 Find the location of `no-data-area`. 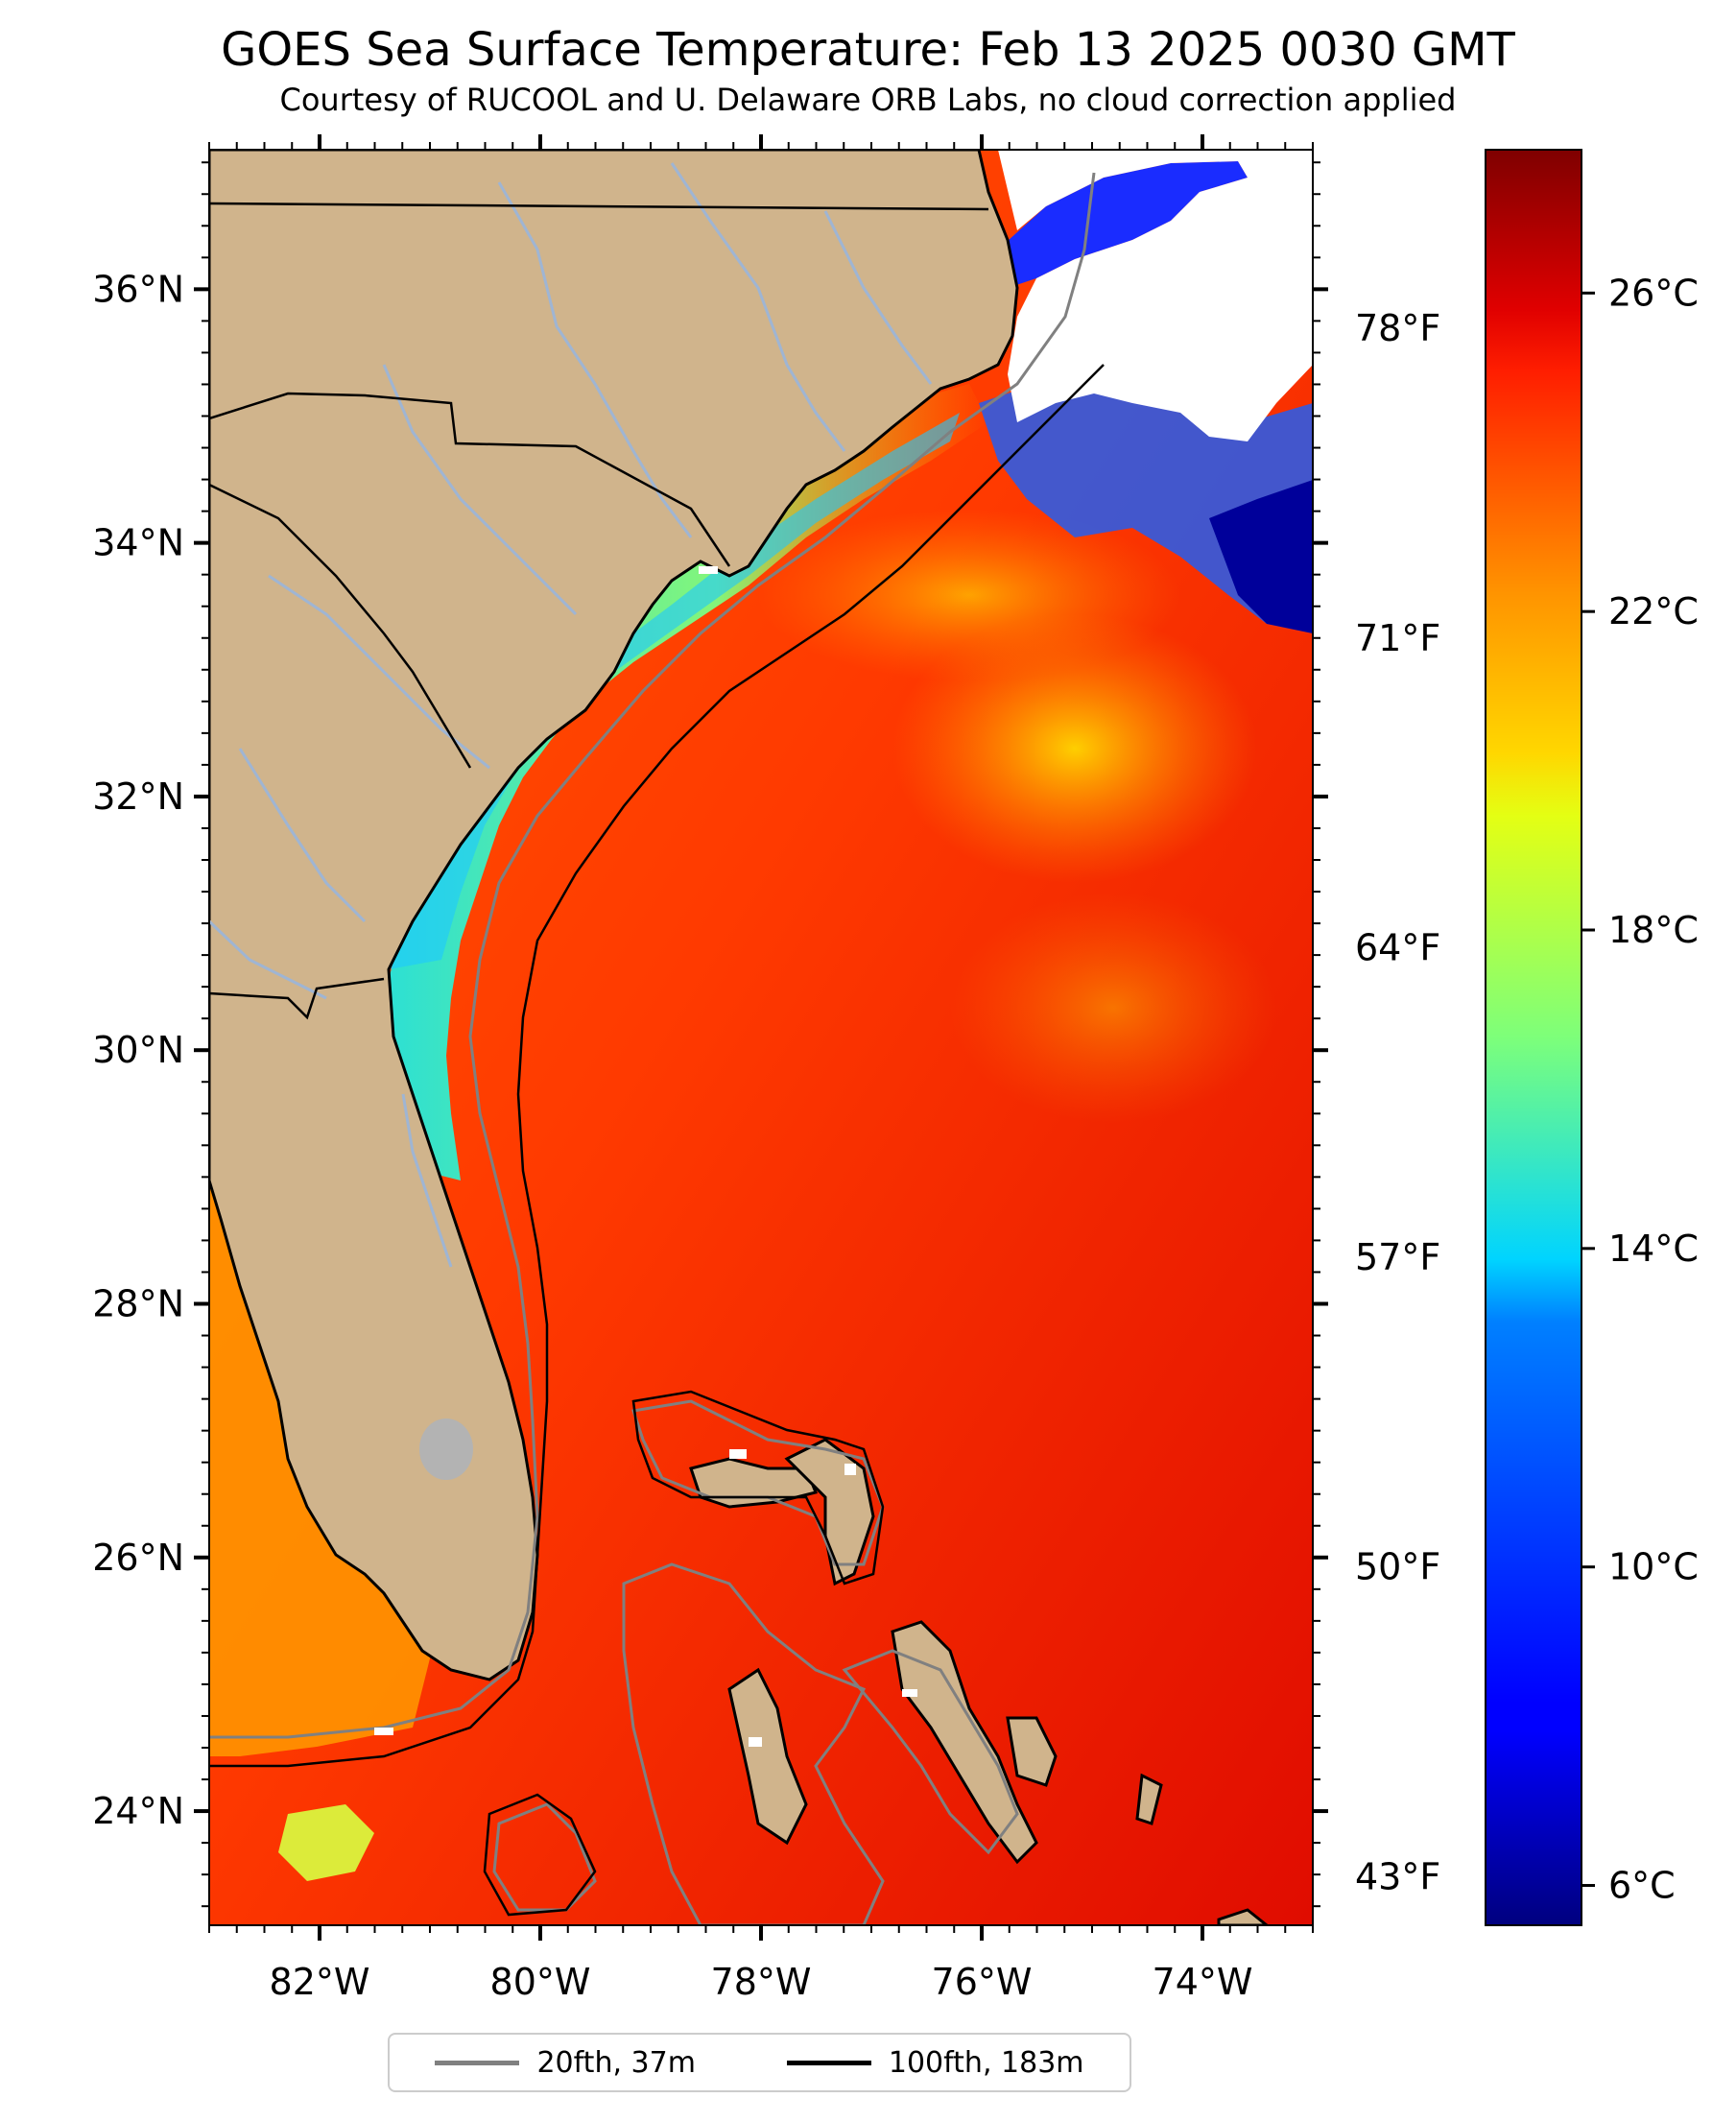

no-data-area is located at coordinates (1155, 295).